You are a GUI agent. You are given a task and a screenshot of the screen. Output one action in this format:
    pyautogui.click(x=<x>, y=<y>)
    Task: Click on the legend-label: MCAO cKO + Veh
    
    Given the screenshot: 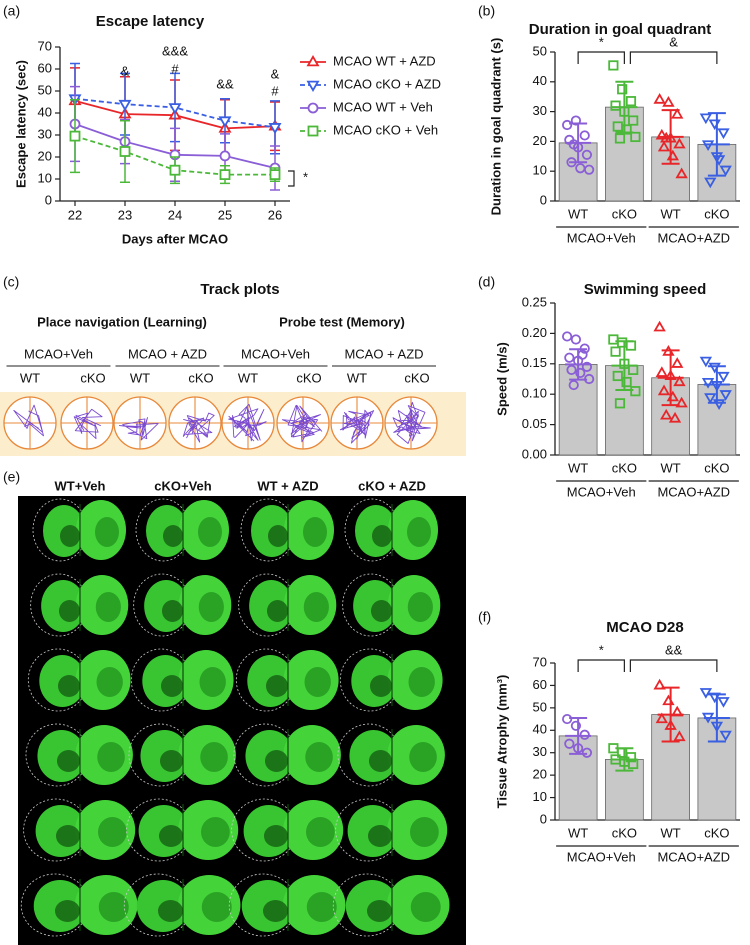 What is the action you would take?
    pyautogui.click(x=385, y=129)
    